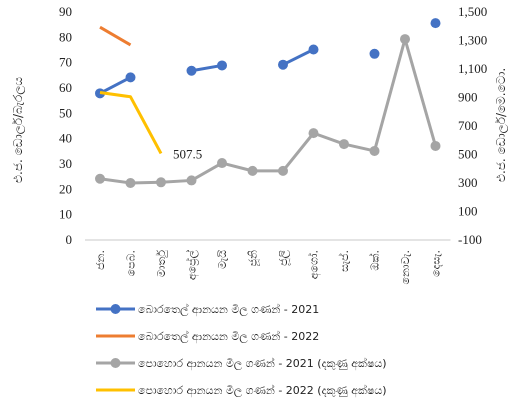 The image size is (522, 405). What do you see at coordinates (222, 259) in the screenshot?
I see `category-label: මැයි` at bounding box center [222, 259].